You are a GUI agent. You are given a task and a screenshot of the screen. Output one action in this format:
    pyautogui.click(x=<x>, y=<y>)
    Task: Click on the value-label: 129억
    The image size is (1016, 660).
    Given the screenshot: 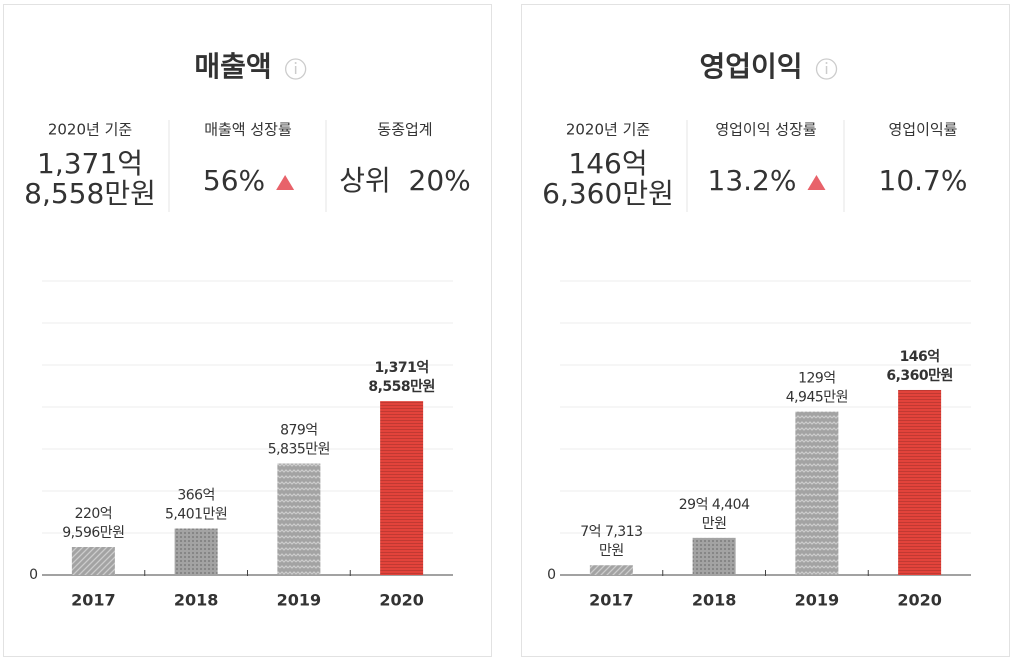 What is the action you would take?
    pyautogui.click(x=817, y=379)
    